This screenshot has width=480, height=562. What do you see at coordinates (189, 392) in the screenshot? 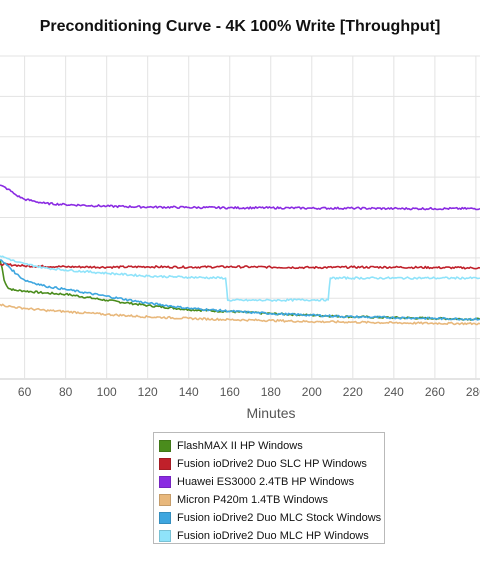
I see `x-tick-label: 140` at bounding box center [189, 392].